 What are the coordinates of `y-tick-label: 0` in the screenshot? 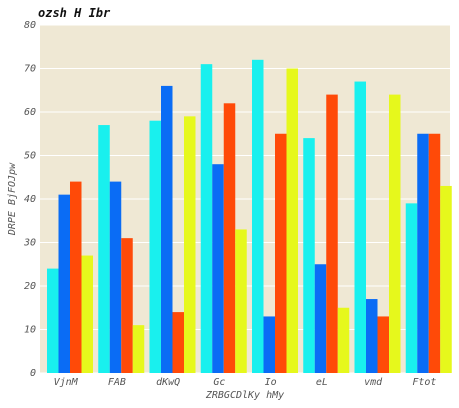 It's located at (33, 373).